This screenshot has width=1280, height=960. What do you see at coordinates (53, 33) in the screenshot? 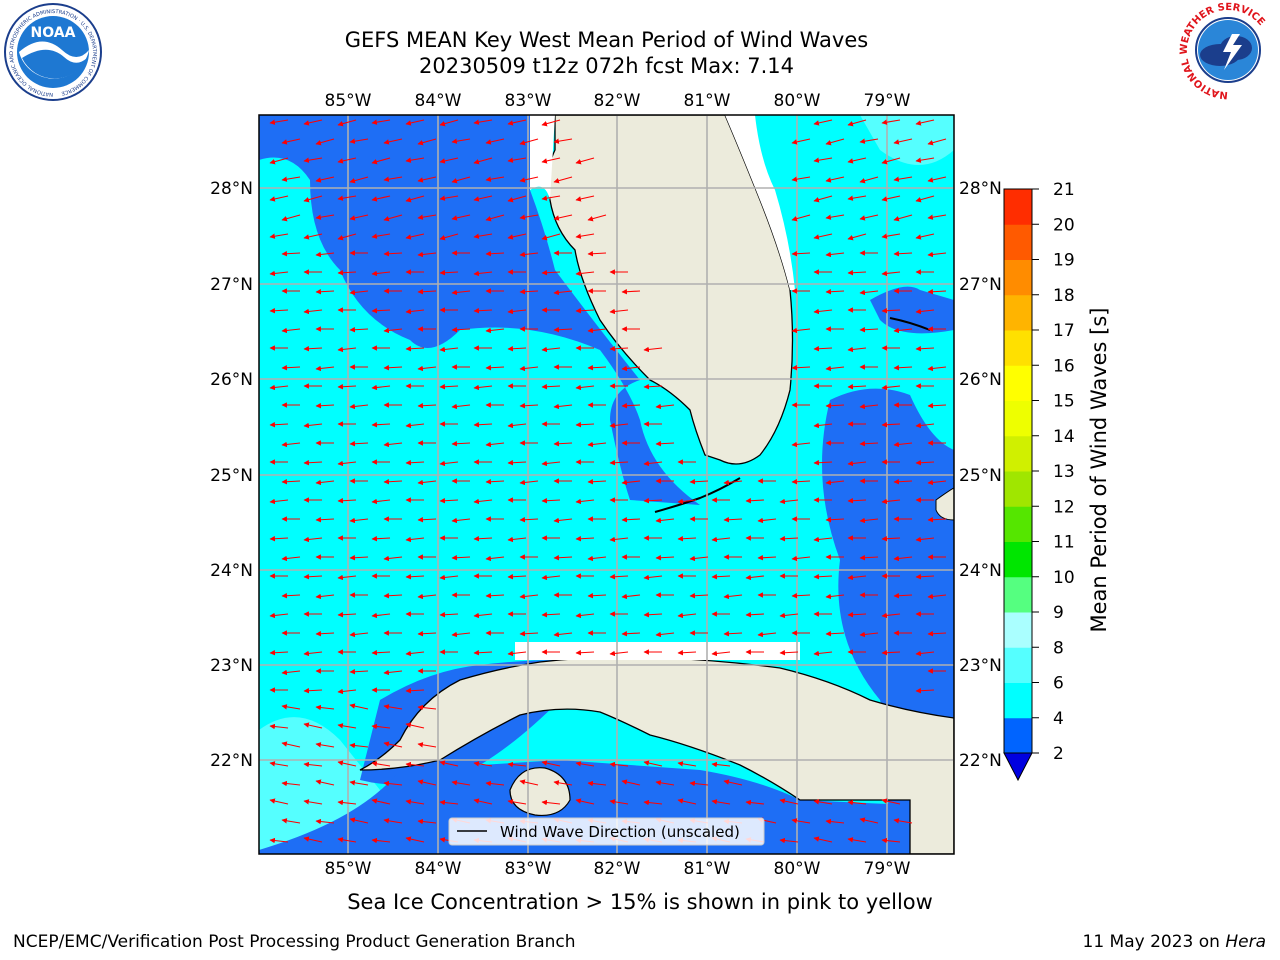
I see `svg-text: NOAA` at bounding box center [53, 33].